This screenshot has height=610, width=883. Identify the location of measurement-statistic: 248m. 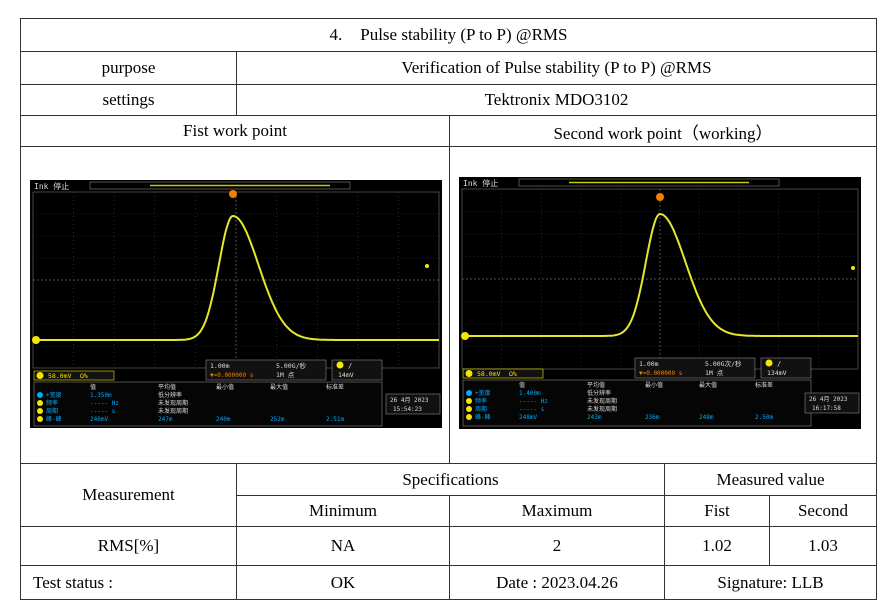
(706, 417).